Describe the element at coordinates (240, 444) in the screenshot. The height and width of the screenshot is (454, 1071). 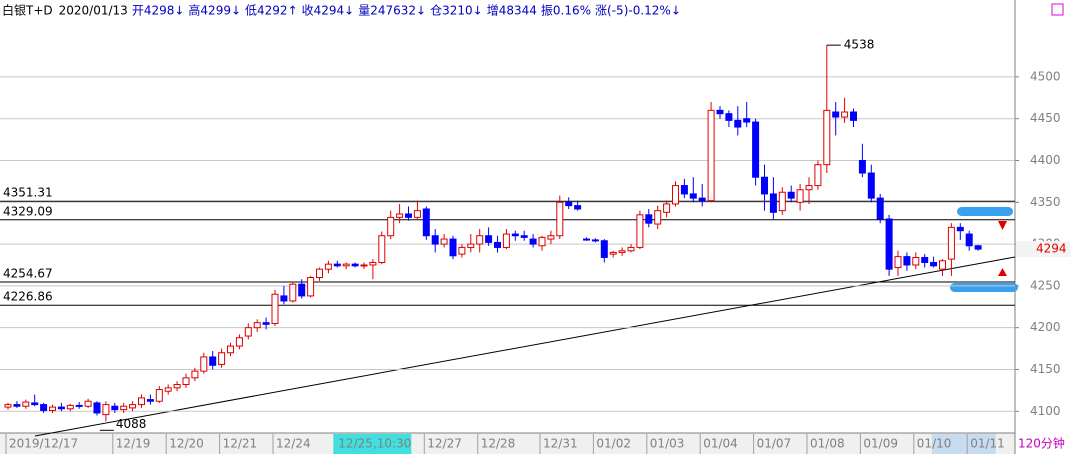
I see `x-tick-label: 12/21` at that location.